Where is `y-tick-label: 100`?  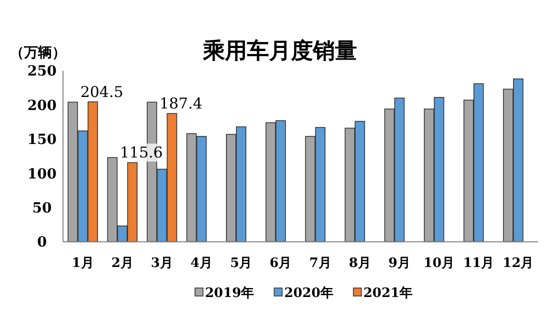 y-tick-label: 100 is located at coordinates (42, 174).